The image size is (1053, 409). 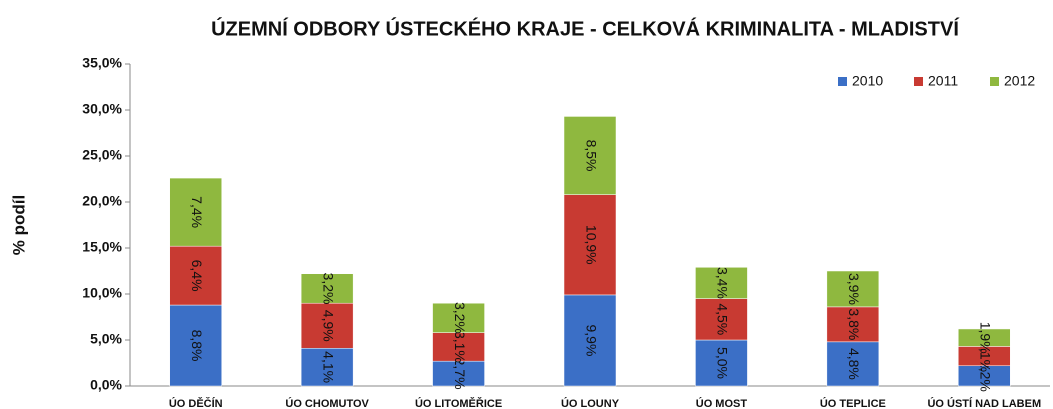 I want to click on y-tick-label: 0,0%, so click(x=106, y=385).